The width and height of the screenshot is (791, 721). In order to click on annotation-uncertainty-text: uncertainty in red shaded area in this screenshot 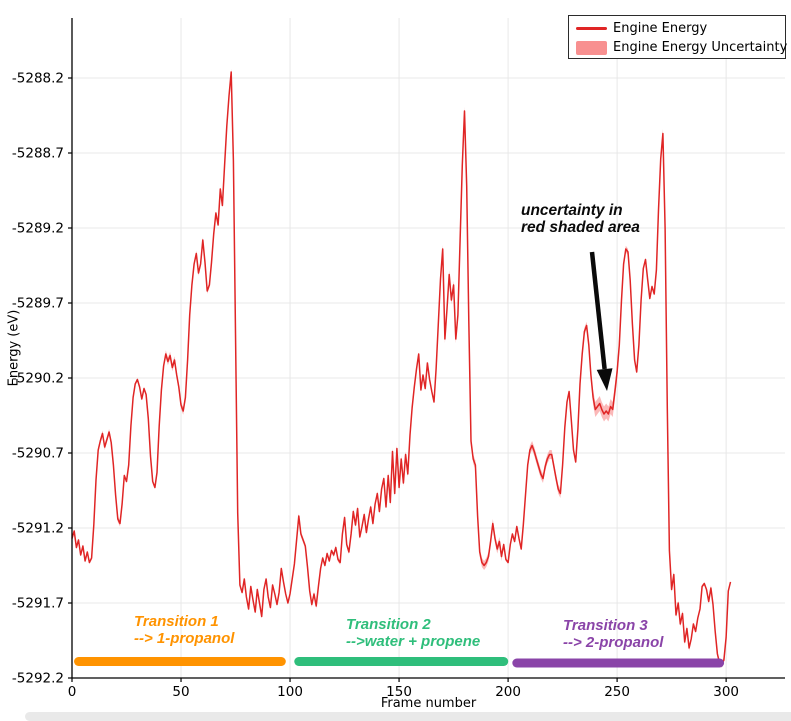, I will do `click(580, 219)`.